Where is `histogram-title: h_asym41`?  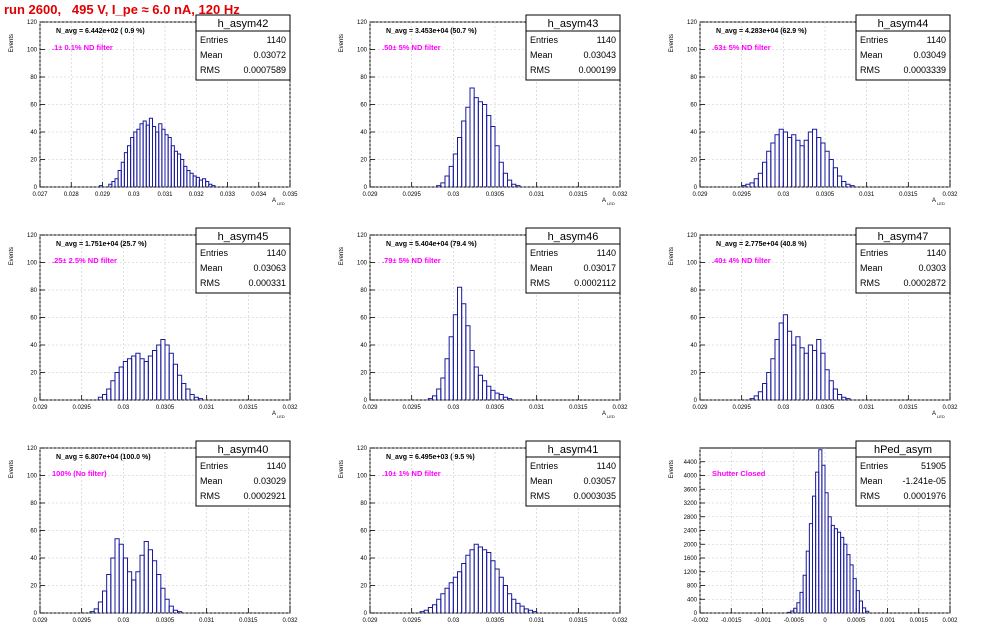
histogram-title: h_asym41 is located at coordinates (573, 450).